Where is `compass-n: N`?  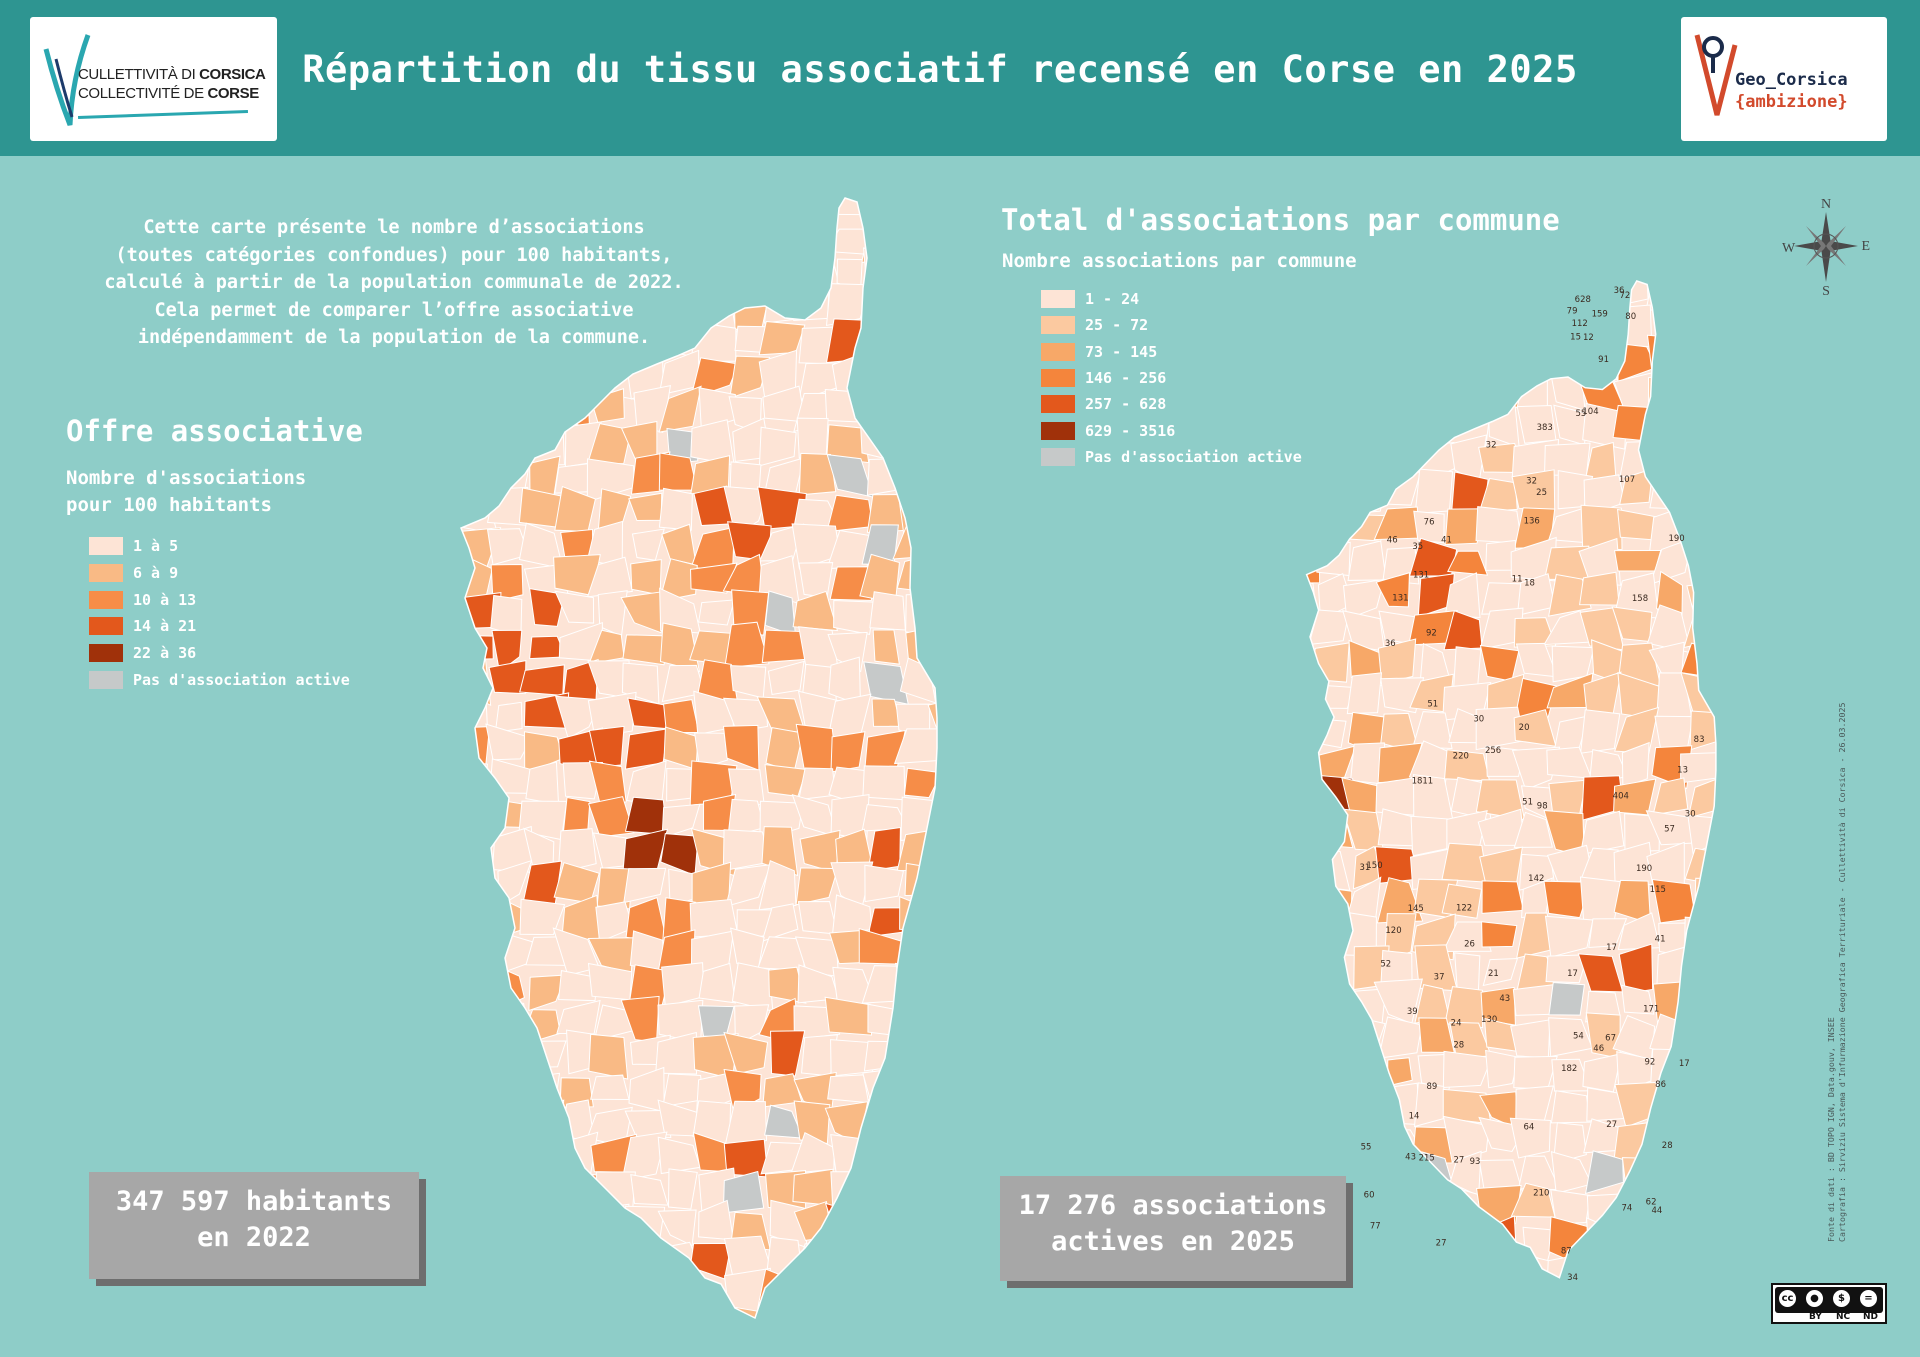
compass-n: N is located at coordinates (1826, 204).